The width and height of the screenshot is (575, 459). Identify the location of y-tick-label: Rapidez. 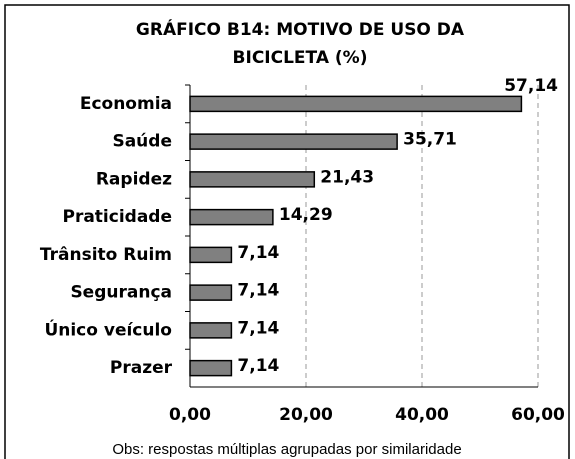
(134, 179).